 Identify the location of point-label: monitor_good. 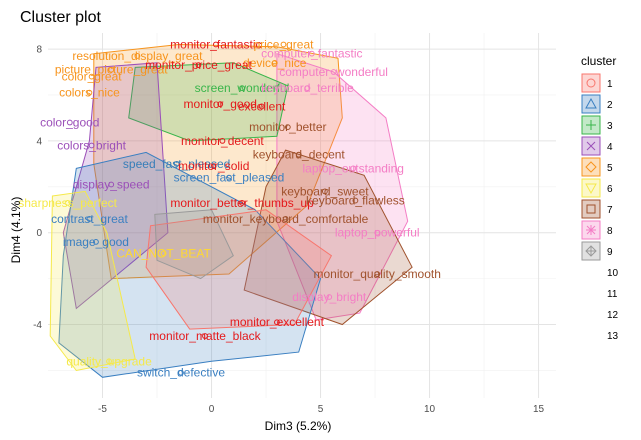
(220, 104).